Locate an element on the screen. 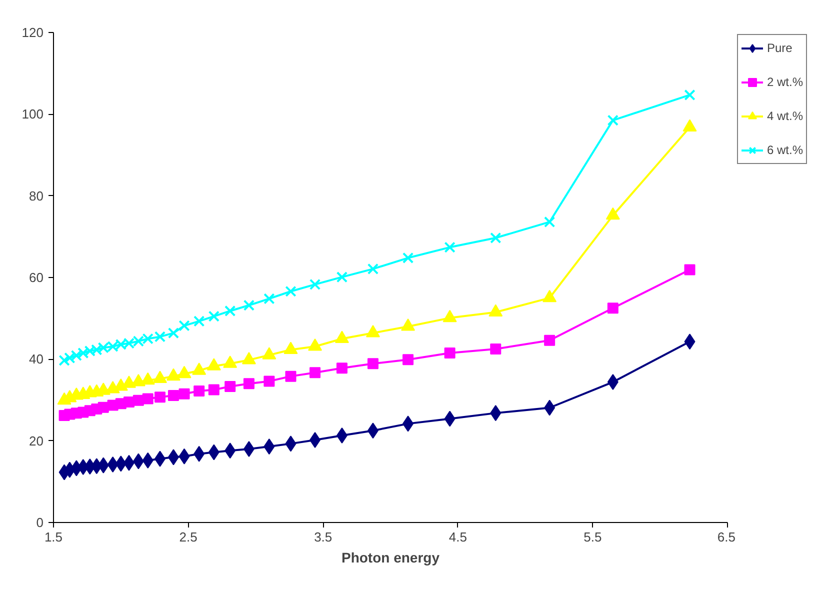 This screenshot has height=615, width=819. y-tick-label: 20 is located at coordinates (36, 440).